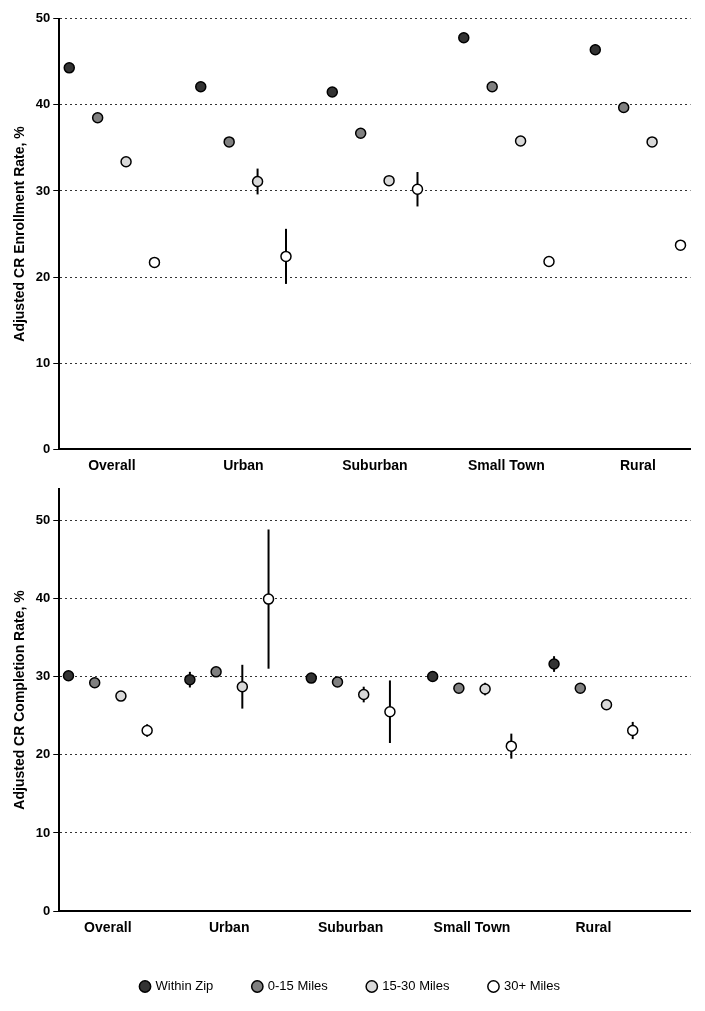  Describe the element at coordinates (298, 986) in the screenshot. I see `legend-label: 0-15 Miles` at that location.